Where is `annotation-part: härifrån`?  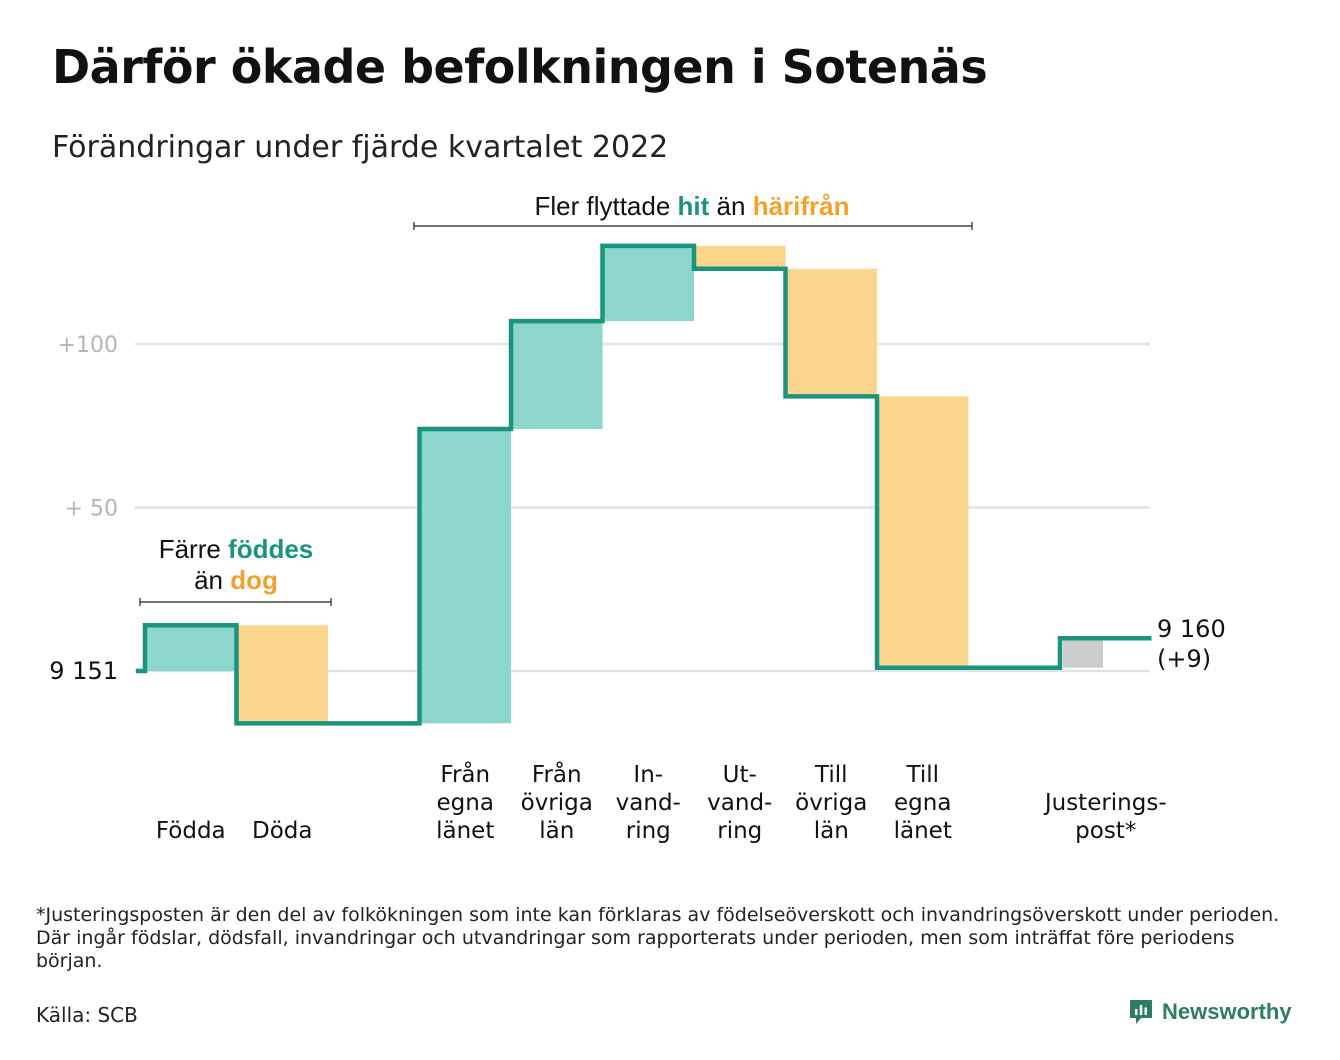
annotation-part: härifrån is located at coordinates (801, 206).